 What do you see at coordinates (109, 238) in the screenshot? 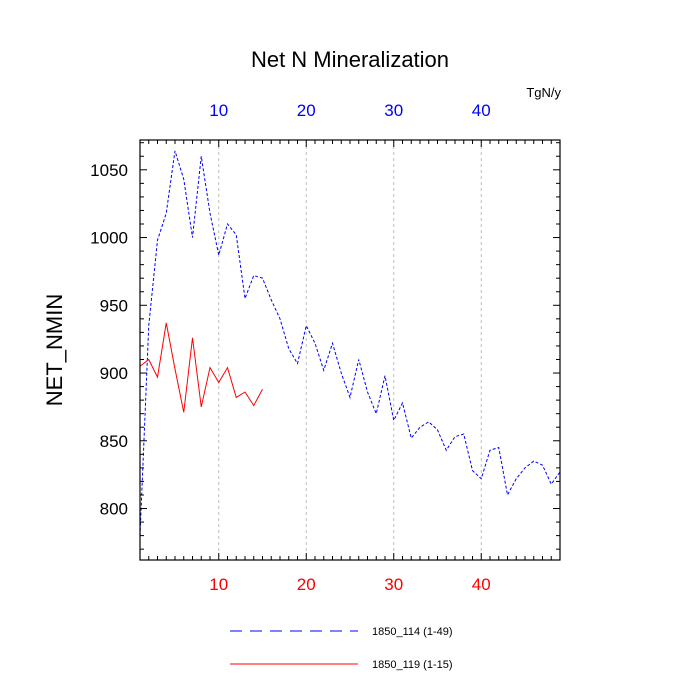
I see `y-tick-label: 1000` at bounding box center [109, 238].